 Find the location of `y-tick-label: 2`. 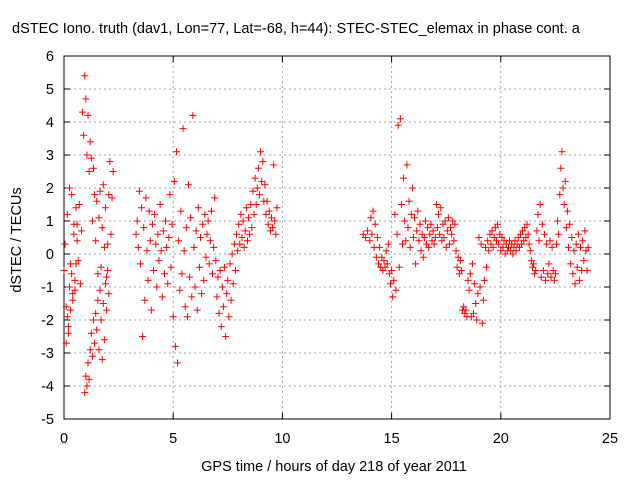

y-tick-label: 2 is located at coordinates (50, 189).